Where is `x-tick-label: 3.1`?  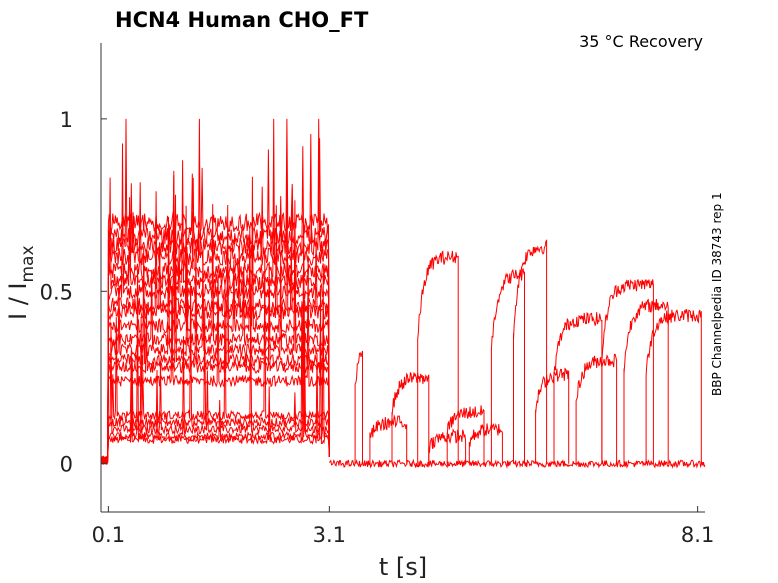
x-tick-label: 3.1 is located at coordinates (329, 535).